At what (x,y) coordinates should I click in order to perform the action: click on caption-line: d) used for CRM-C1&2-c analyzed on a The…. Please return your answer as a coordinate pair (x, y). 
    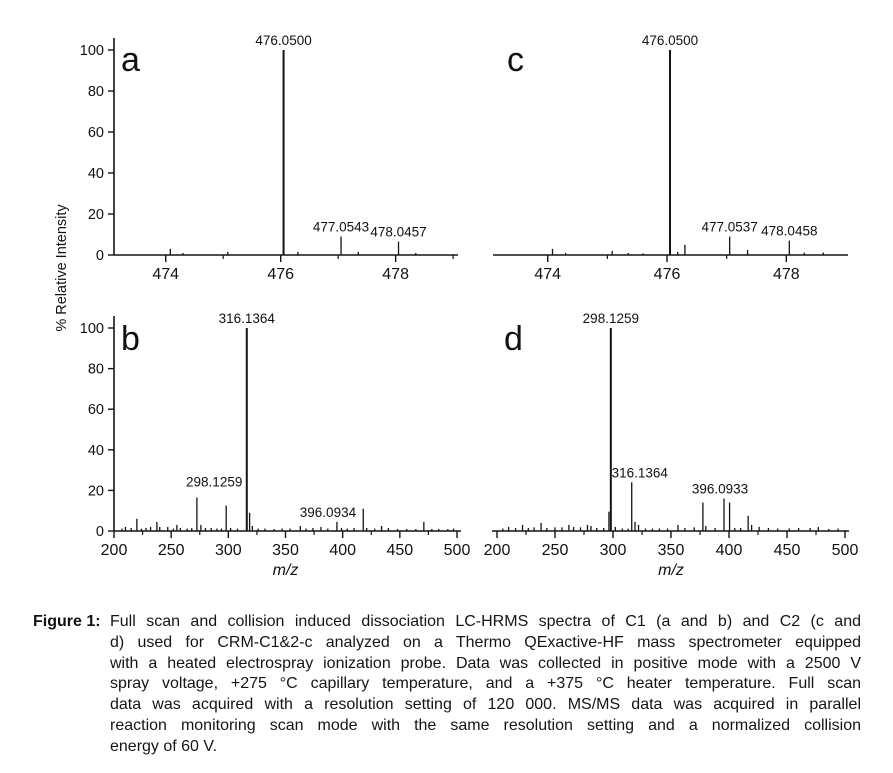
    Looking at the image, I should click on (485, 642).